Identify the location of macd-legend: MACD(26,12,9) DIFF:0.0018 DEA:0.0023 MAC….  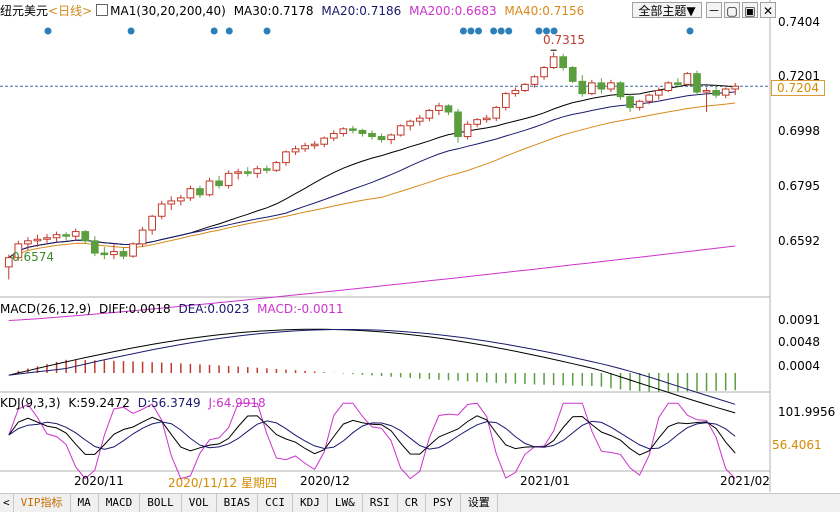
(174, 309).